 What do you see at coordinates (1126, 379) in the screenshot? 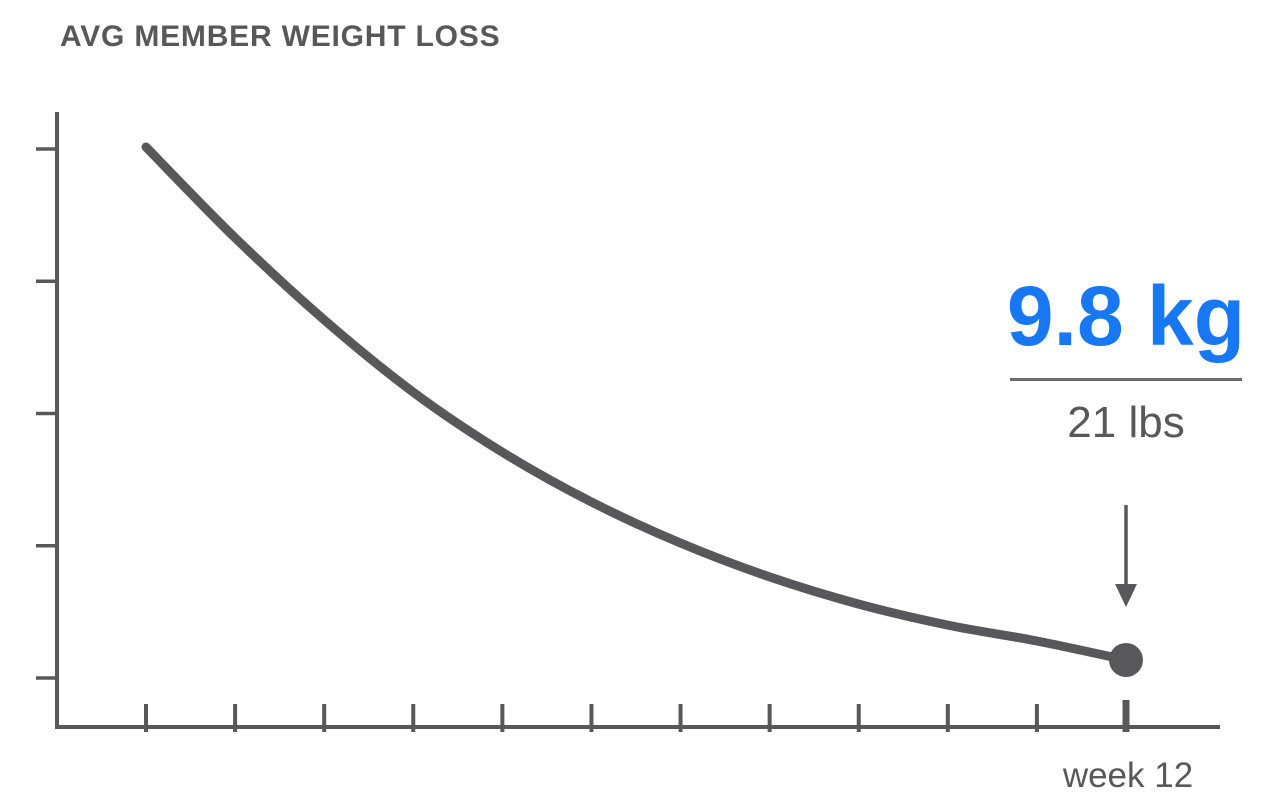
I see `annotation-divider` at bounding box center [1126, 379].